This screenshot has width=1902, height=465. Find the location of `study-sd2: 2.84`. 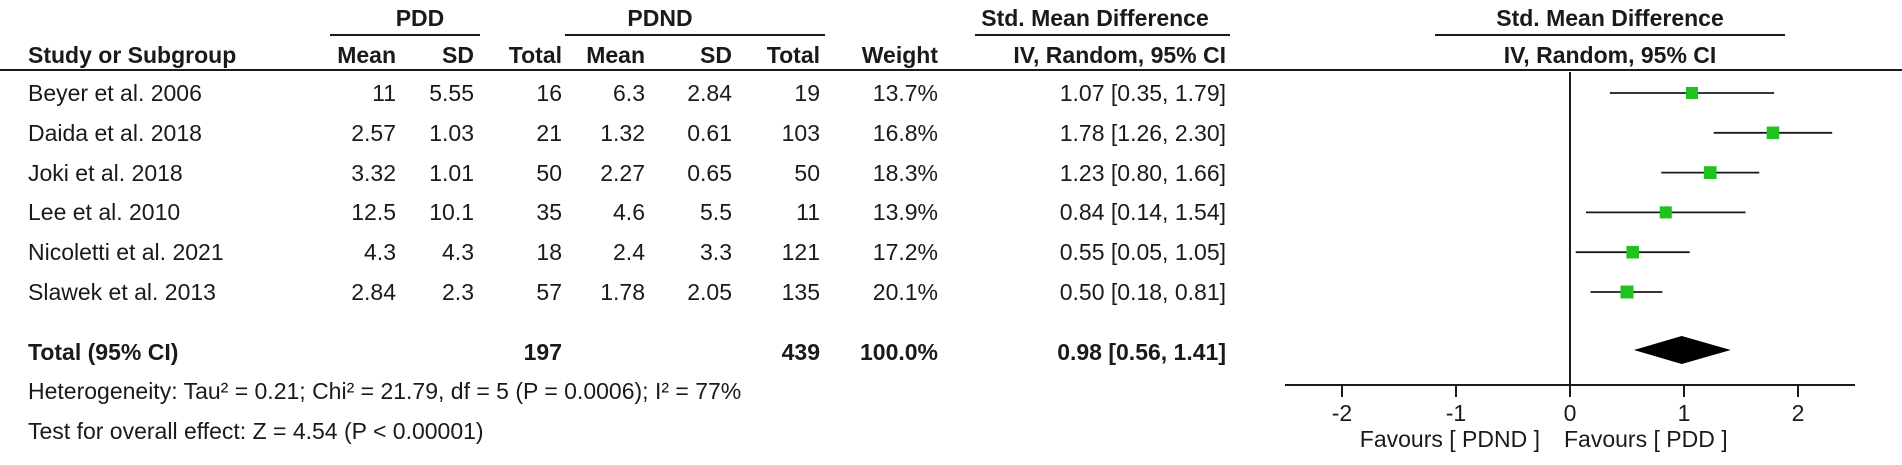

study-sd2: 2.84 is located at coordinates (709, 93).